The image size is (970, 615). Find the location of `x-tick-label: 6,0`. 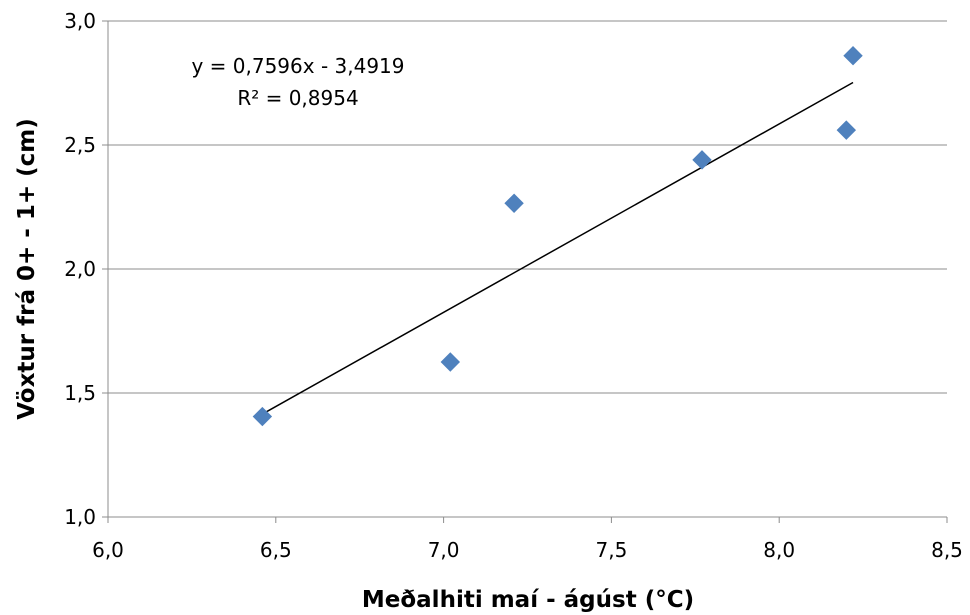

x-tick-label: 6,0 is located at coordinates (108, 550).